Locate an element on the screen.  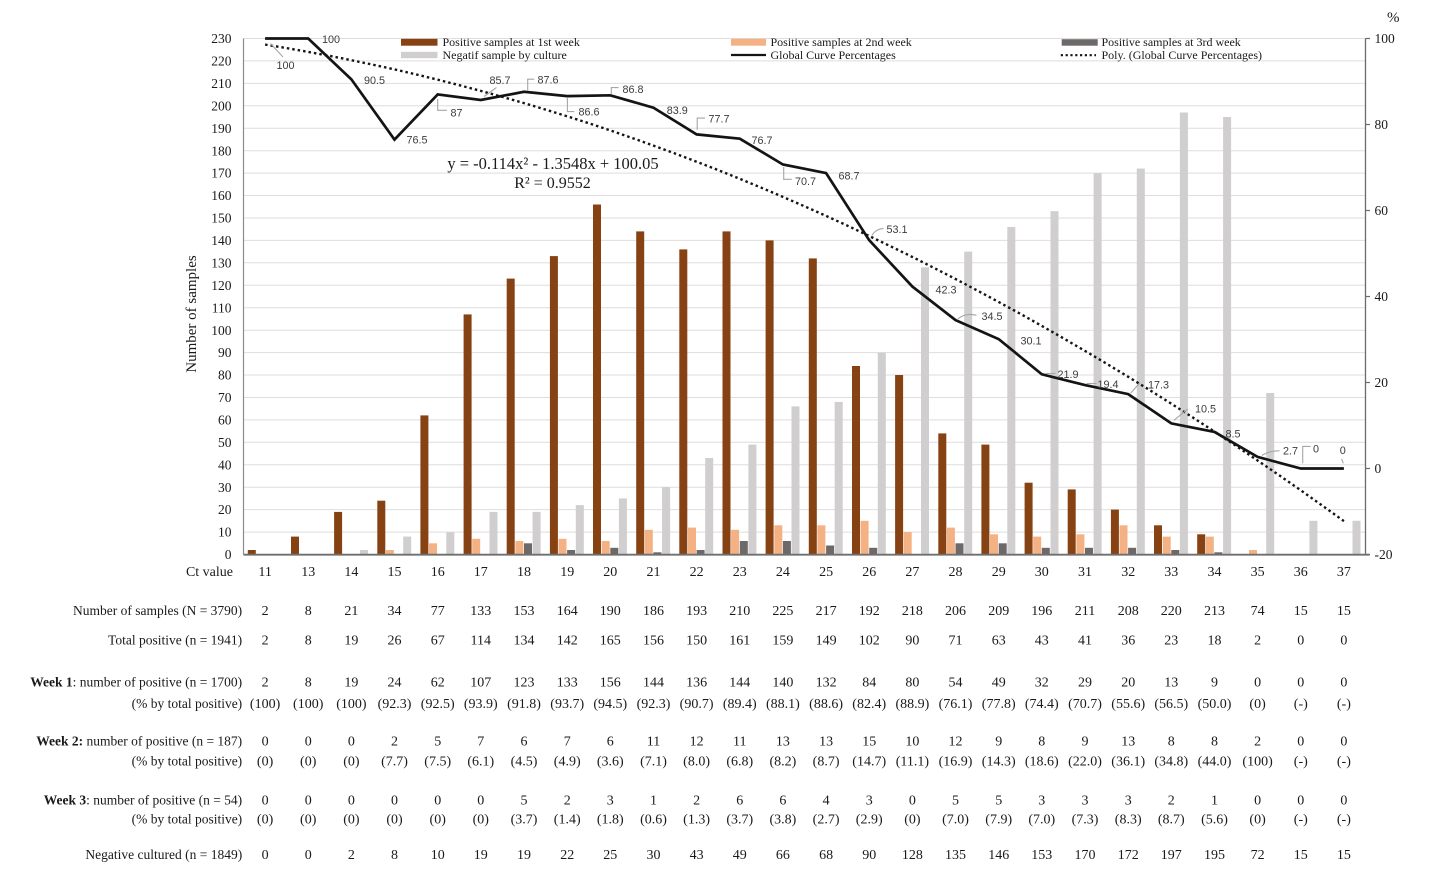
svg-text: 28 is located at coordinates (956, 572).